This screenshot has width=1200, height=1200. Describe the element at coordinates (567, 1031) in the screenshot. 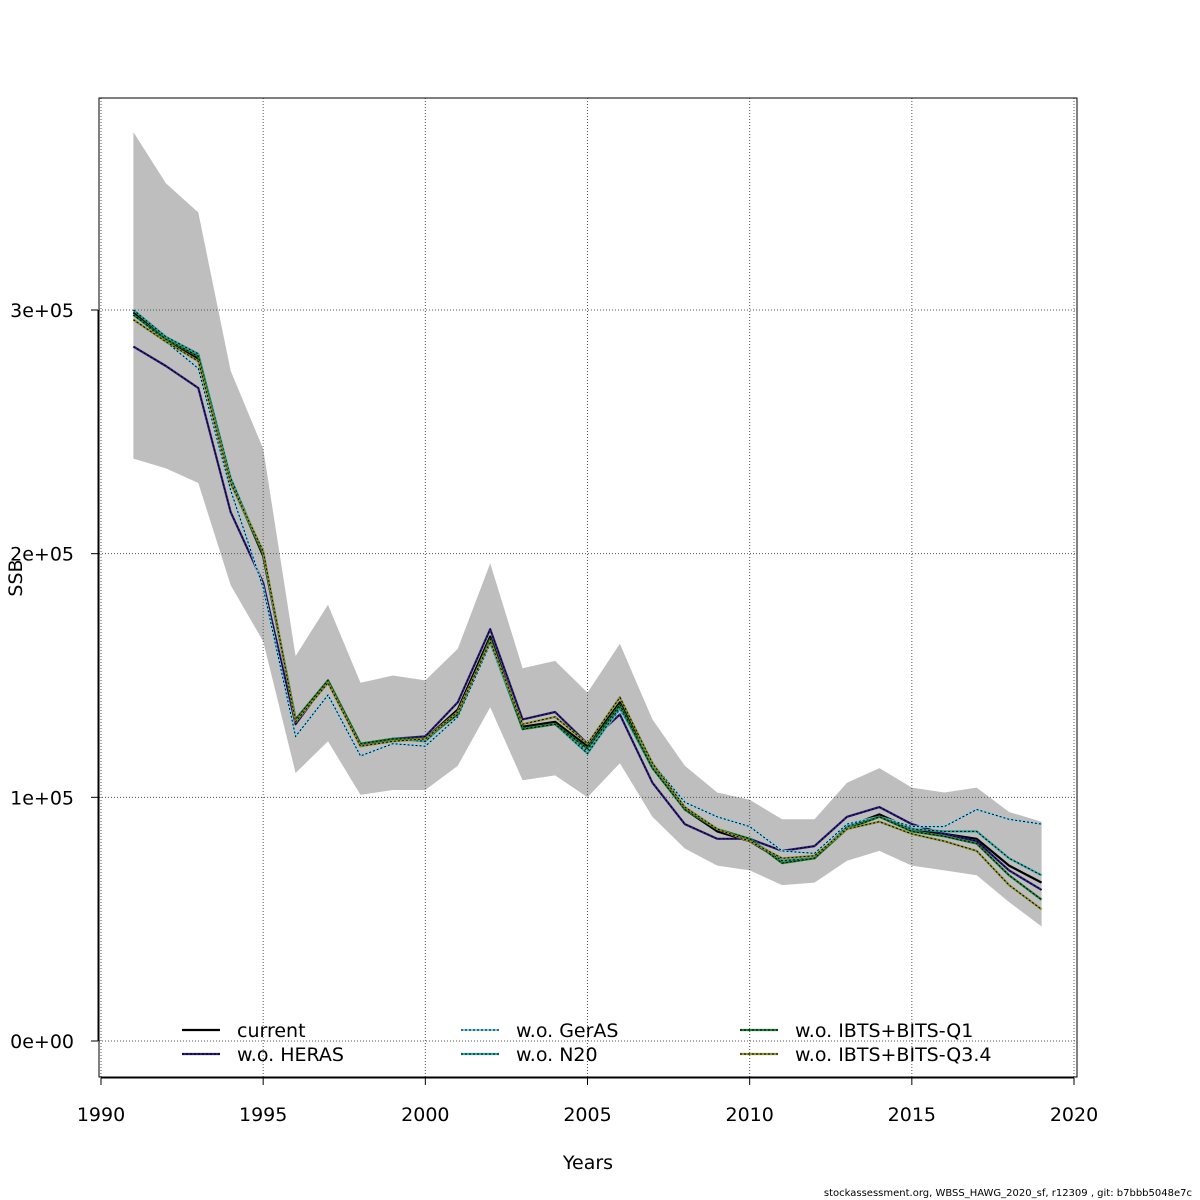

I see `legend-label: w.o. GerAS` at that location.